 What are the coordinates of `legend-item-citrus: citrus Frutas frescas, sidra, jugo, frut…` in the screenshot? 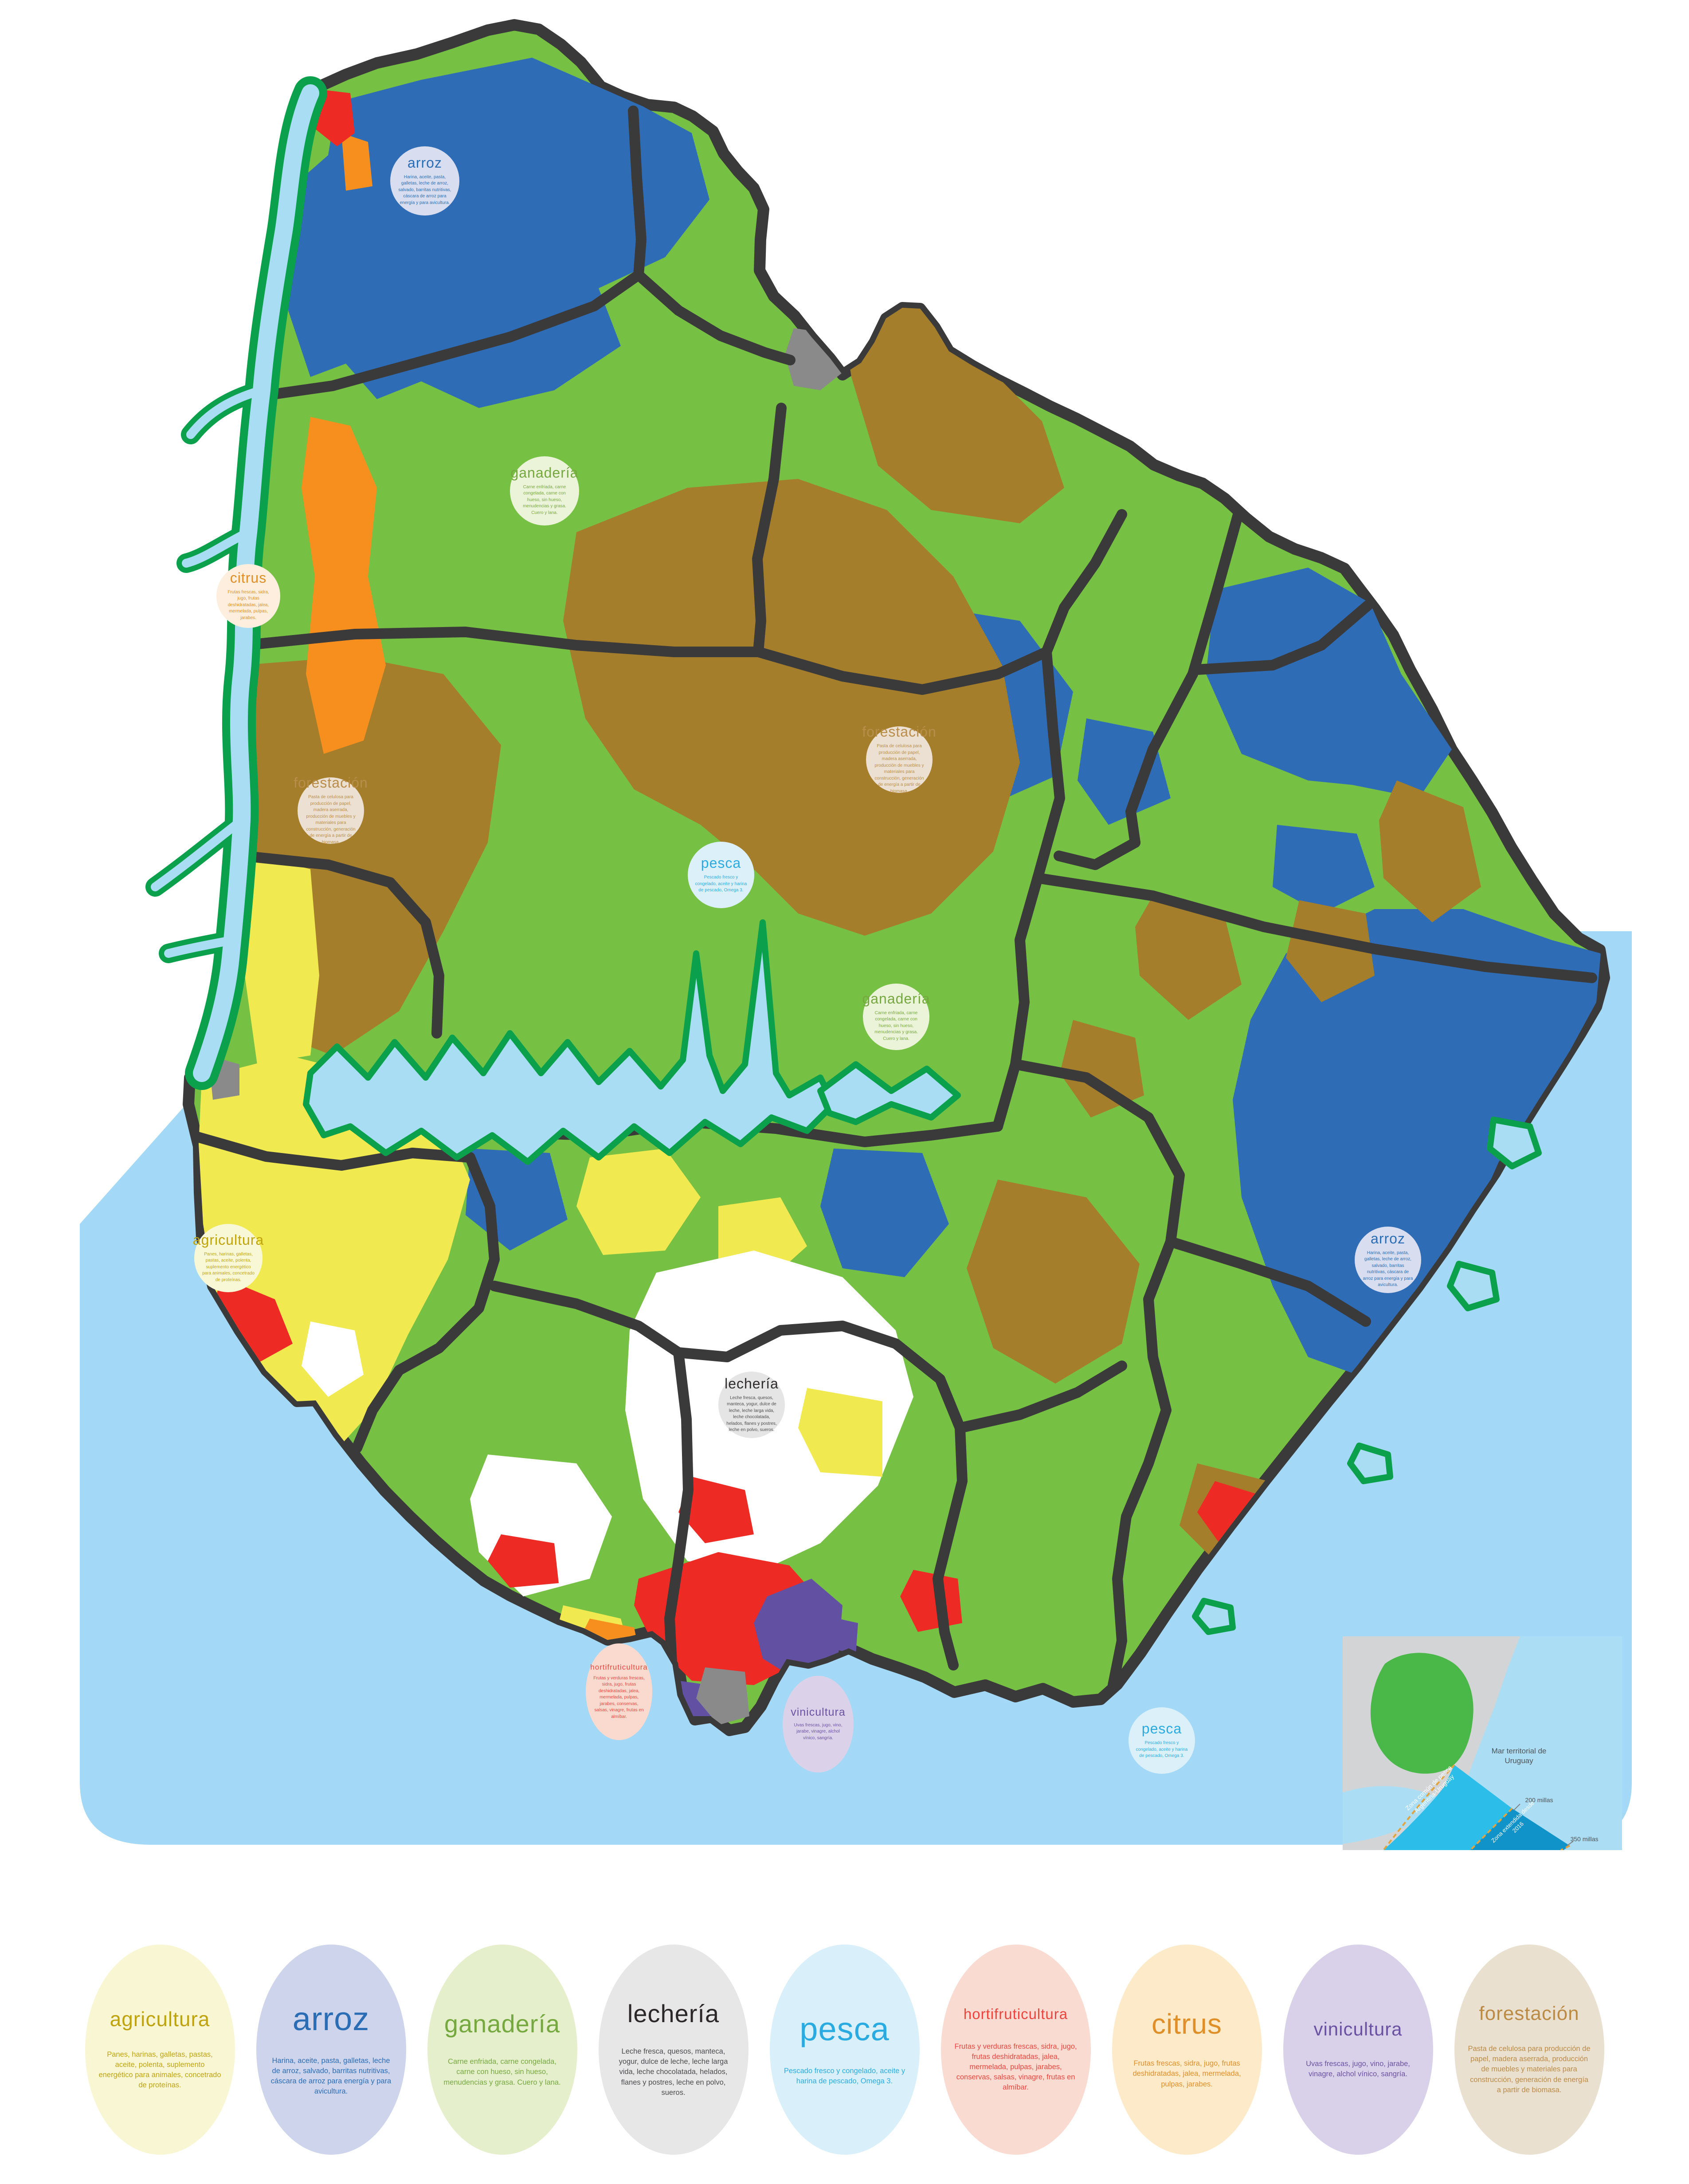 It's located at (1187, 2050).